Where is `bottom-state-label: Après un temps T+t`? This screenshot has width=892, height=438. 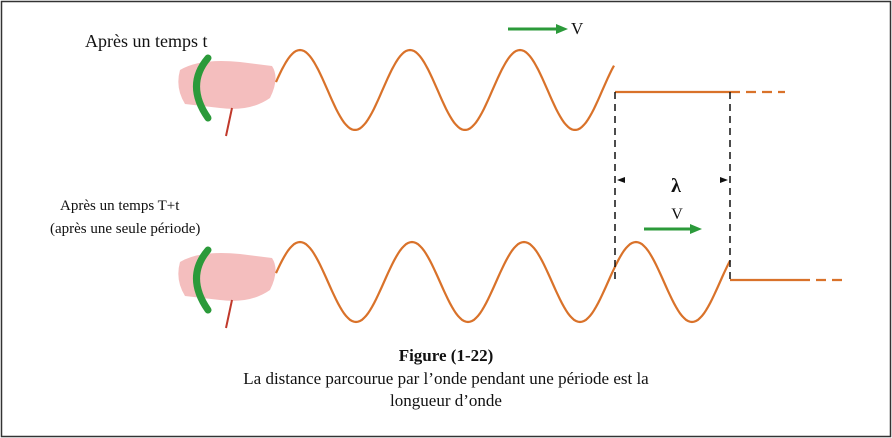 bottom-state-label: Après un temps T+t is located at coordinates (120, 206).